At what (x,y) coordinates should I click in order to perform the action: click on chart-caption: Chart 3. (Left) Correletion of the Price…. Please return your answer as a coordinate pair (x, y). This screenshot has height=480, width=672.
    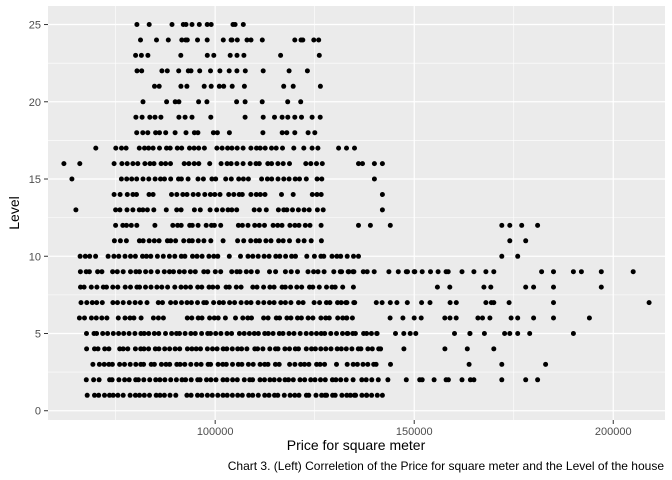
    Looking at the image, I should click on (445, 466).